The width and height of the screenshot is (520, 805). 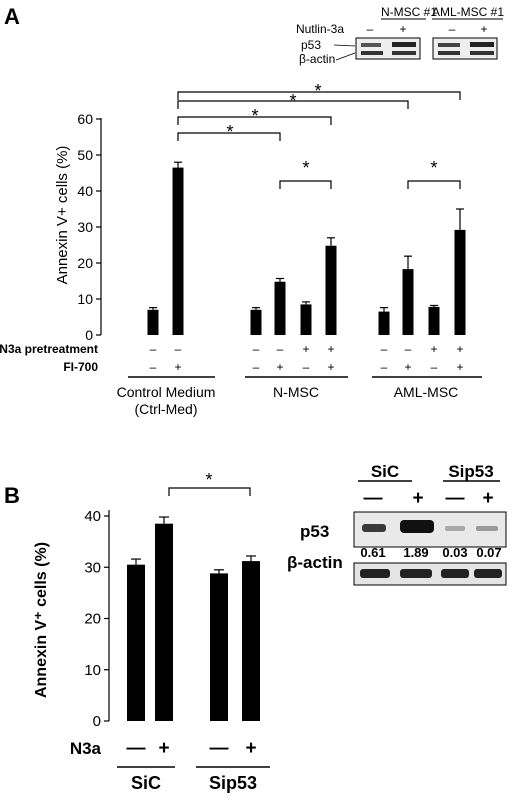 What do you see at coordinates (409, 12) in the screenshot?
I see `blot-a-group-1: N-MSC #1` at bounding box center [409, 12].